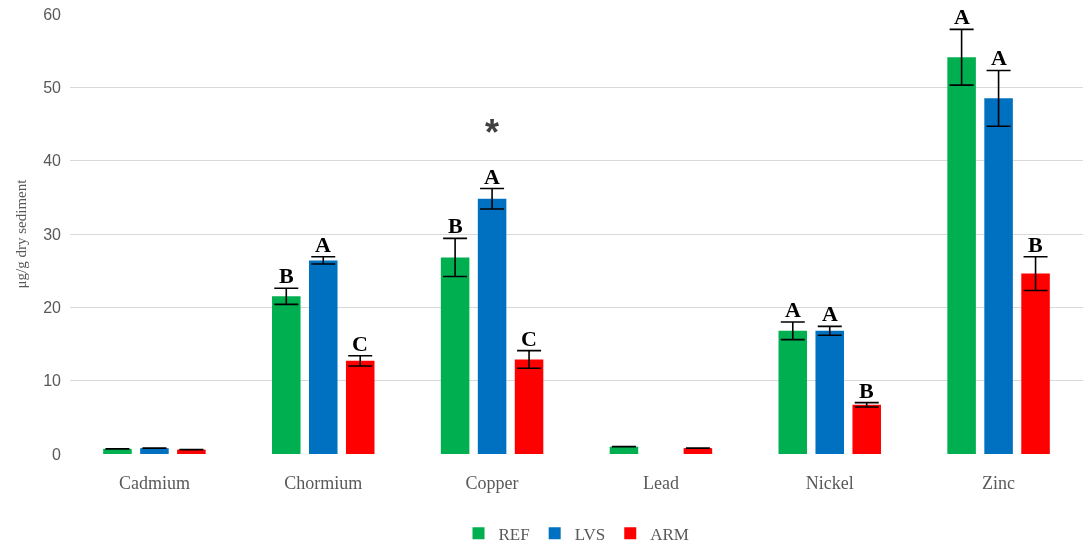  What do you see at coordinates (57, 454) in the screenshot?
I see `y-tick-label: 0` at bounding box center [57, 454].